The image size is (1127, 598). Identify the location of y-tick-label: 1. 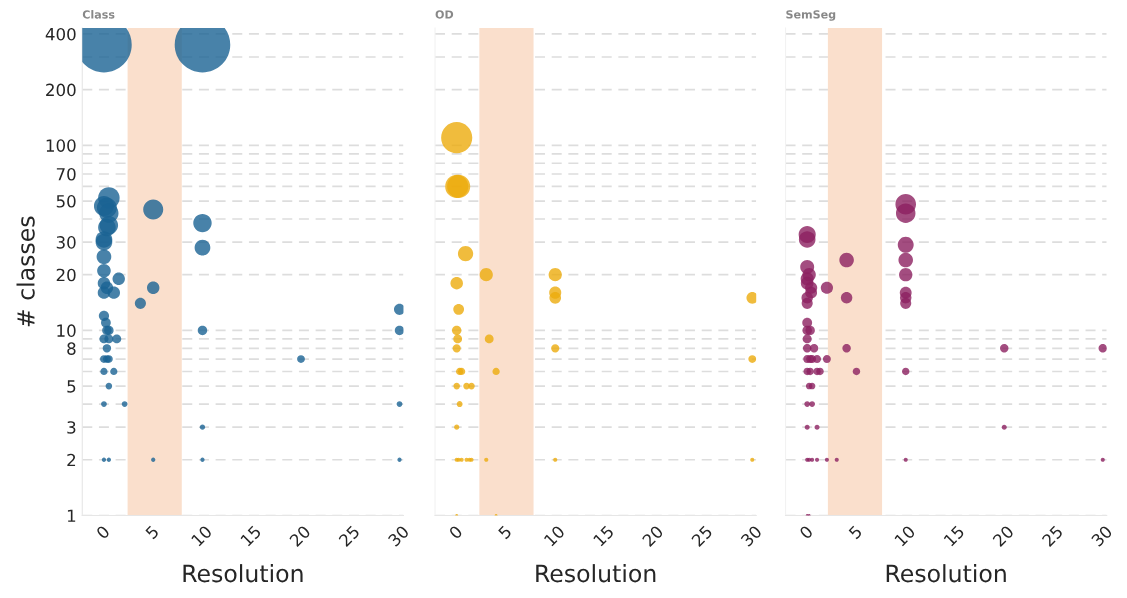
(71, 515).